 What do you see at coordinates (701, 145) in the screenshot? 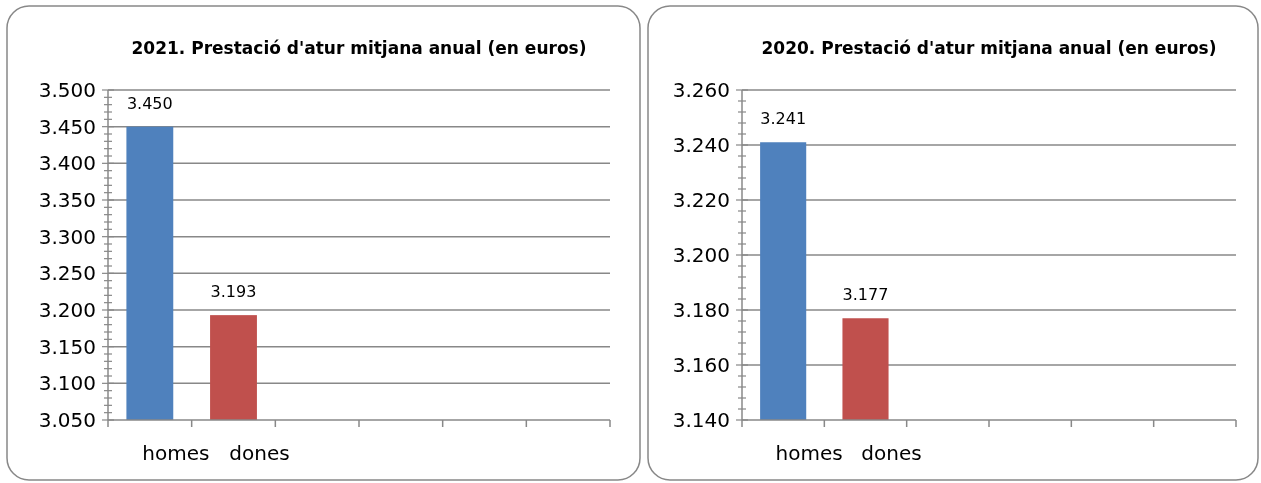
I see `y-tick-label: 3.240` at bounding box center [701, 145].